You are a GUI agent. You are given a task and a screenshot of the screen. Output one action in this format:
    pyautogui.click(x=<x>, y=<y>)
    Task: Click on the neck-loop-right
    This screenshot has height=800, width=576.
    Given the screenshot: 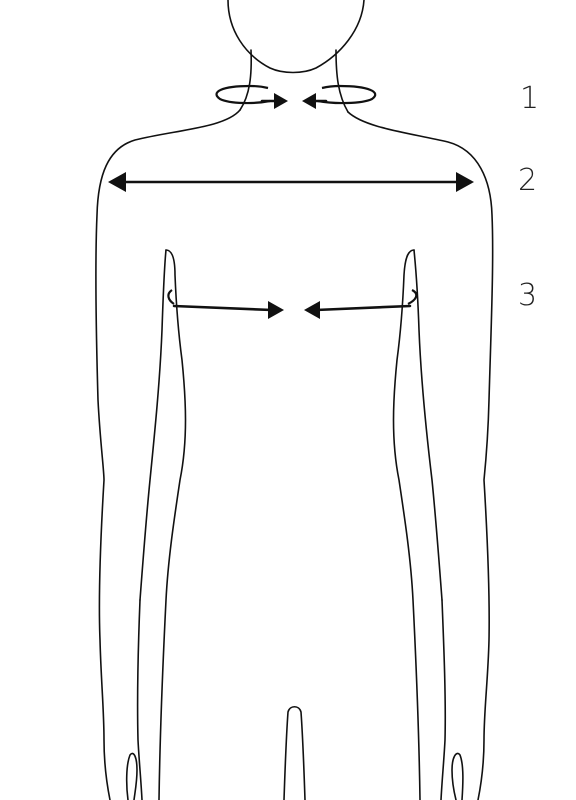 What is the action you would take?
    pyautogui.click(x=347, y=94)
    